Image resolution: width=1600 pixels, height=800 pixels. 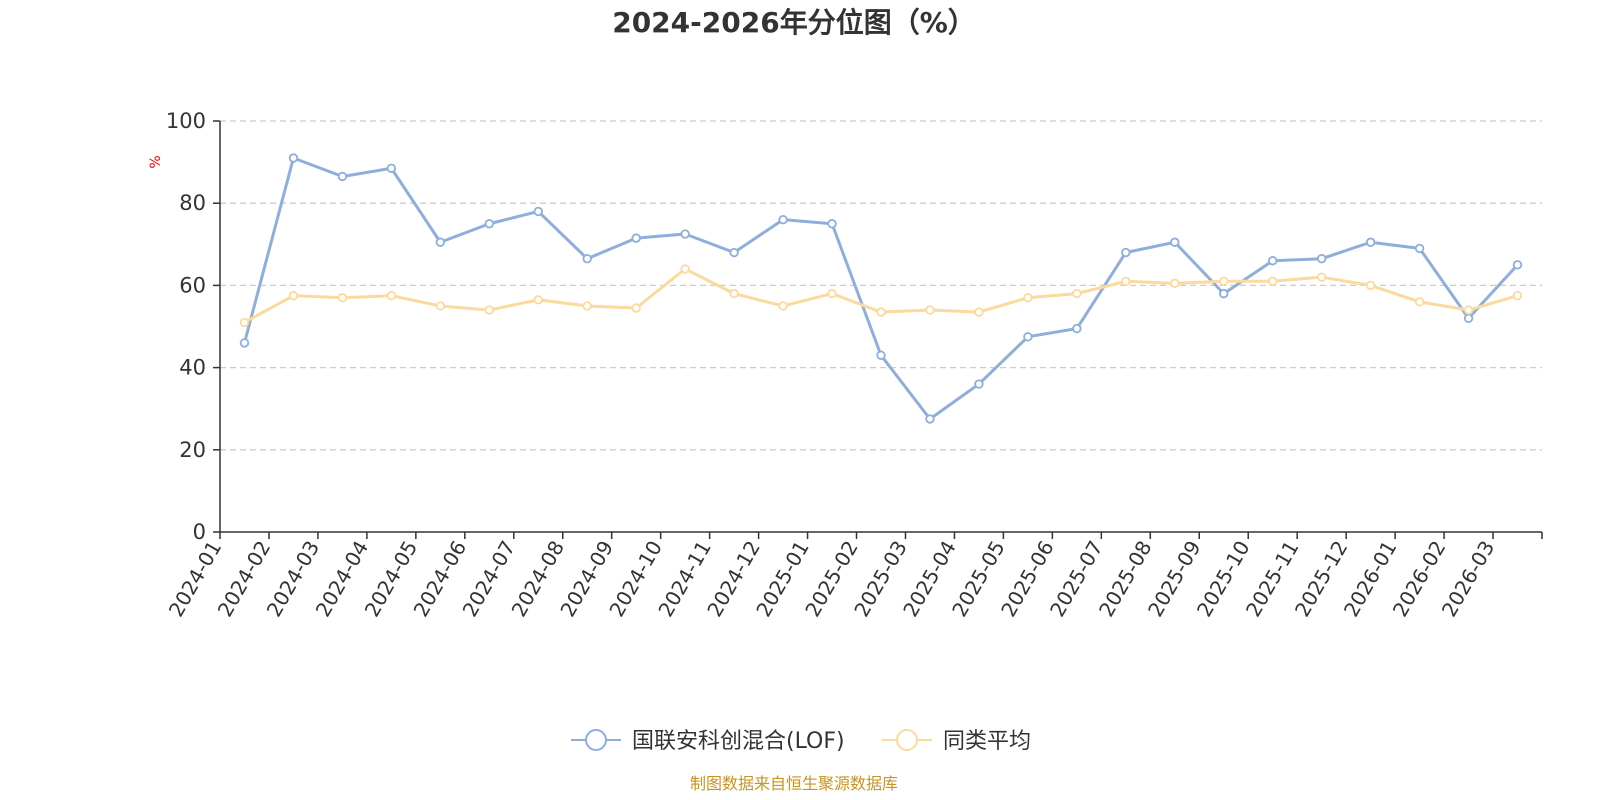 What do you see at coordinates (156, 161) in the screenshot?
I see `y-axis-unit-label: %` at bounding box center [156, 161].